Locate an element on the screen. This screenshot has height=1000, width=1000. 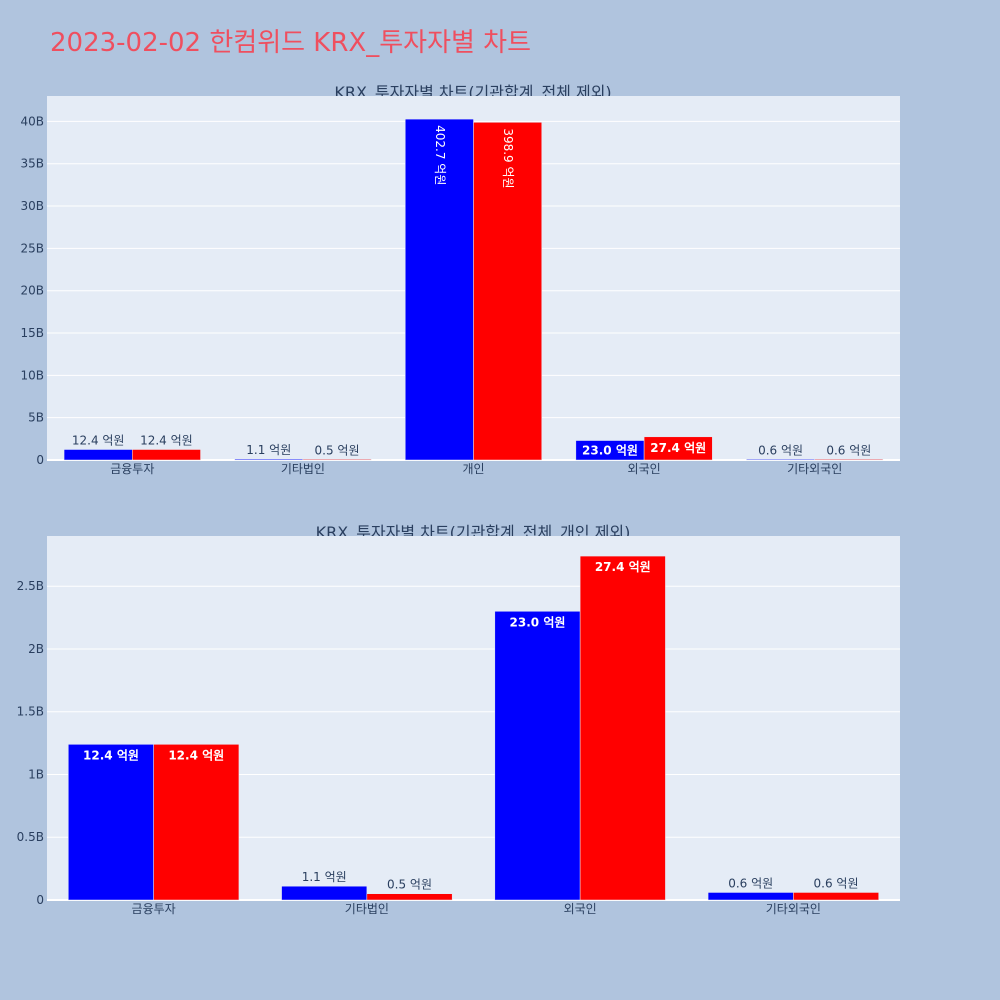
y-tick-label: 5B is located at coordinates (36, 418).